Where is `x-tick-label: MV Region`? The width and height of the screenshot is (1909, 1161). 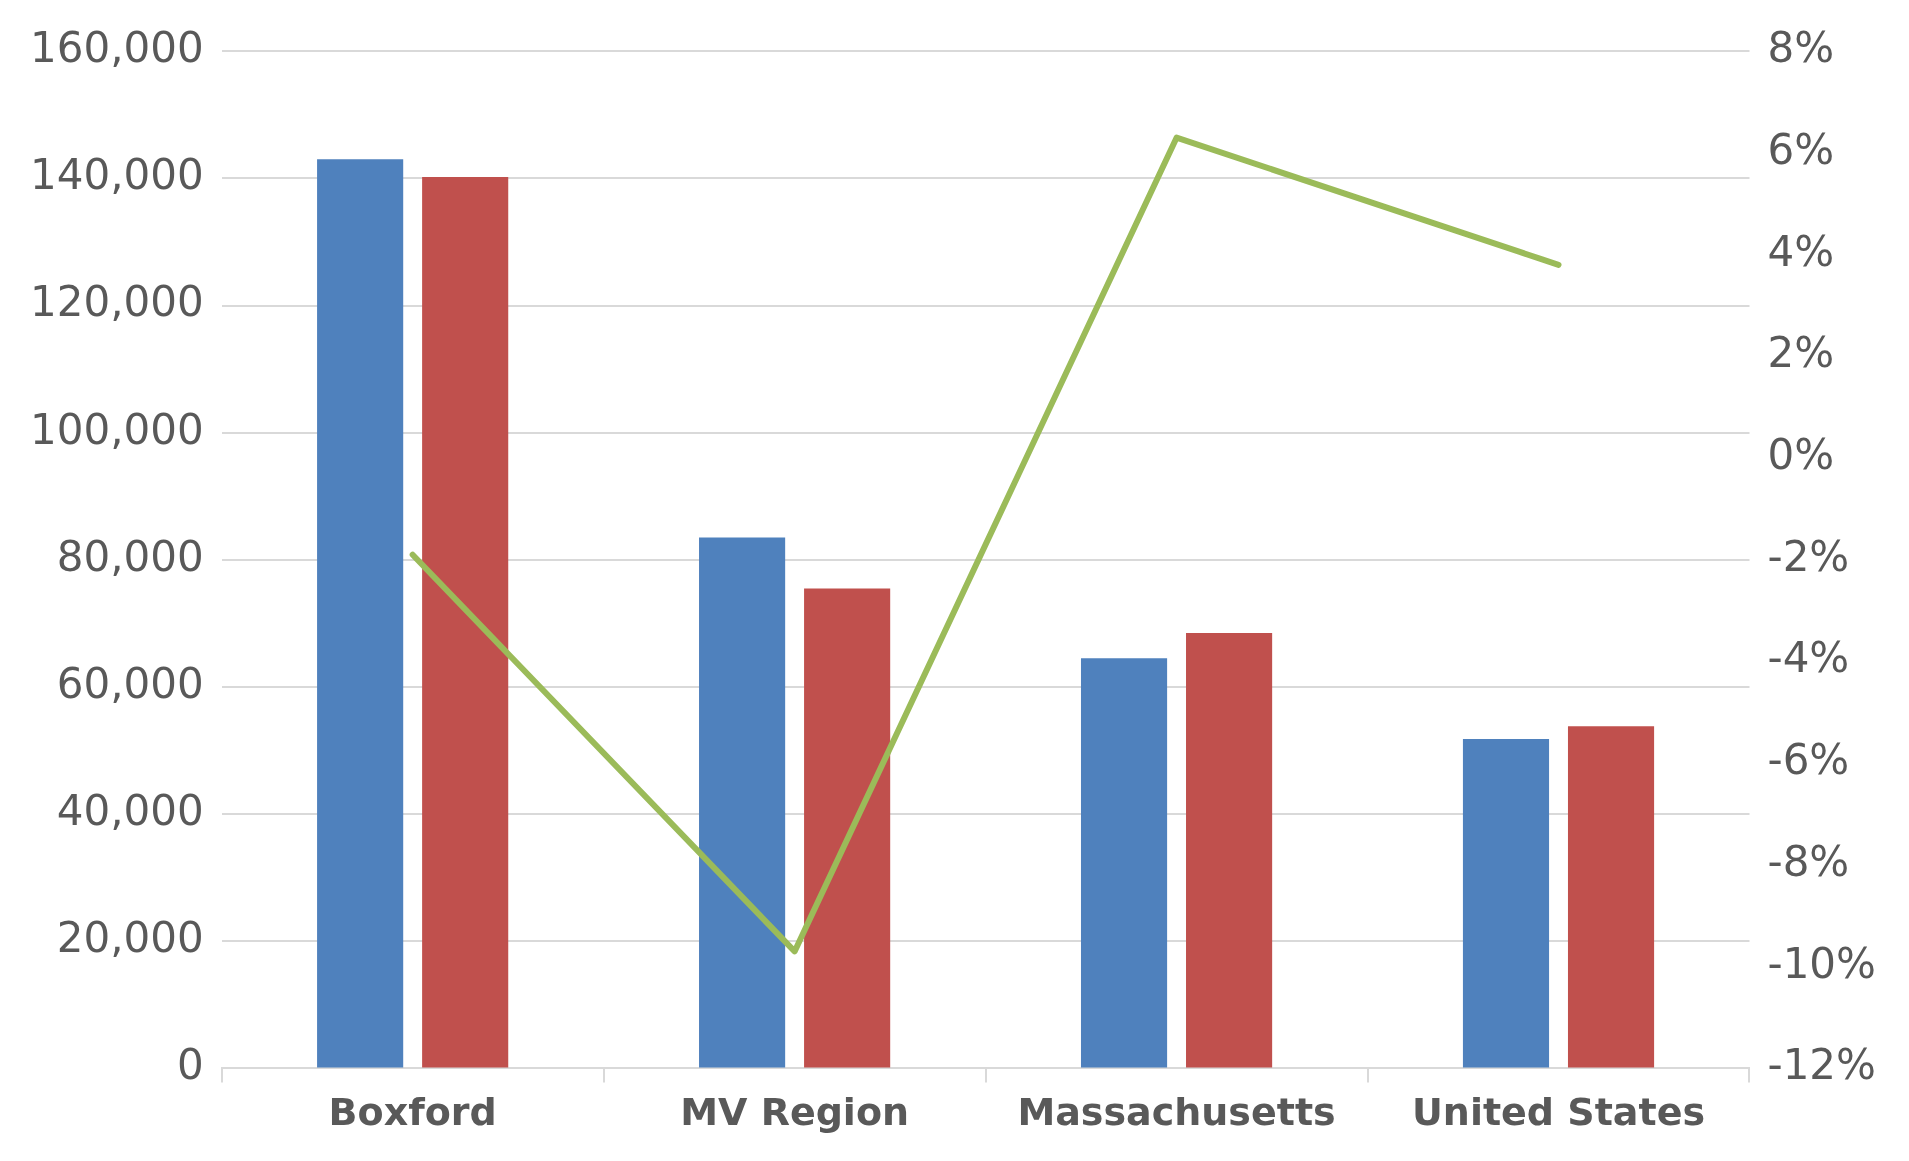
x-tick-label: MV Region is located at coordinates (795, 1112).